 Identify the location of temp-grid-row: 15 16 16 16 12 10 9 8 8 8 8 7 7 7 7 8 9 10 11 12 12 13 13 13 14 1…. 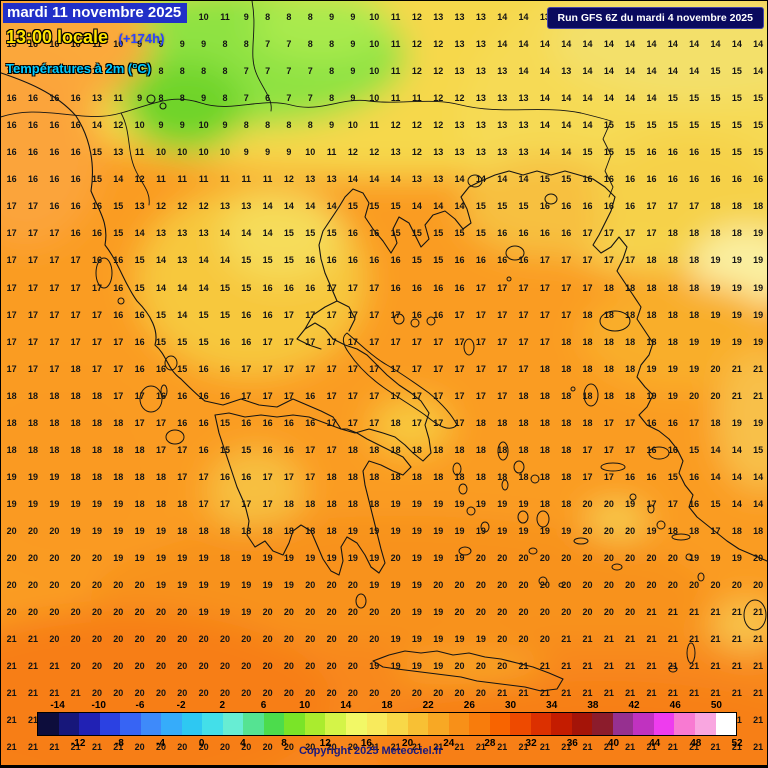
(384, 71).